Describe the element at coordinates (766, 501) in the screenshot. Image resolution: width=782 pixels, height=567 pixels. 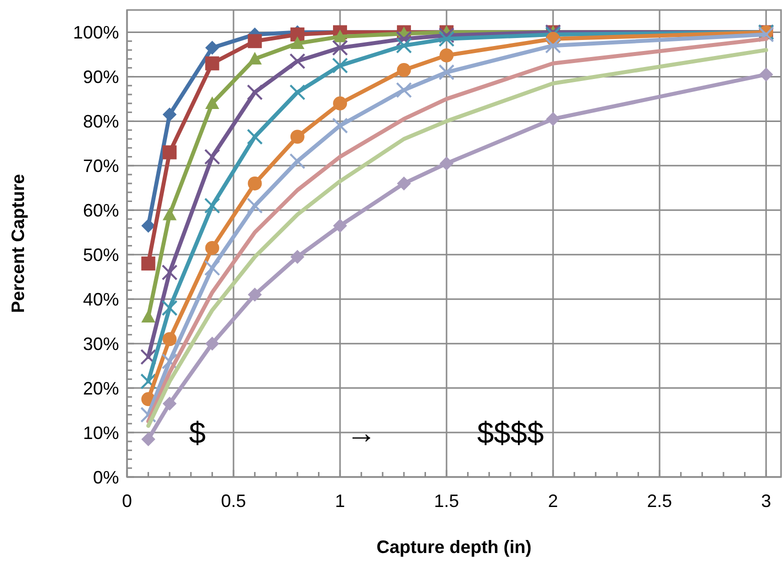
I see `x-tick-label: 3` at that location.